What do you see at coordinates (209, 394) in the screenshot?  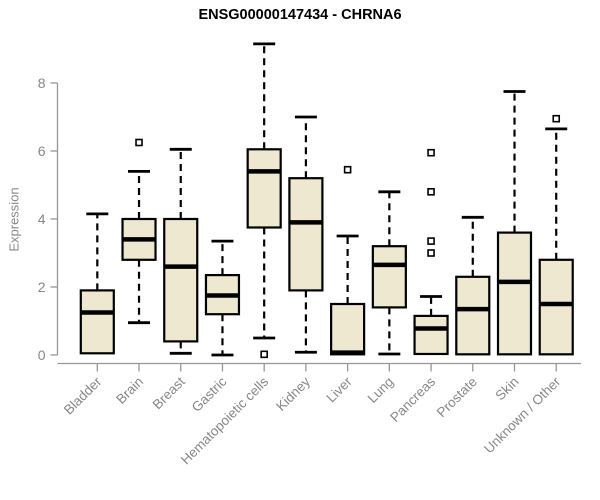 I see `x-tick-label: Gastric` at bounding box center [209, 394].